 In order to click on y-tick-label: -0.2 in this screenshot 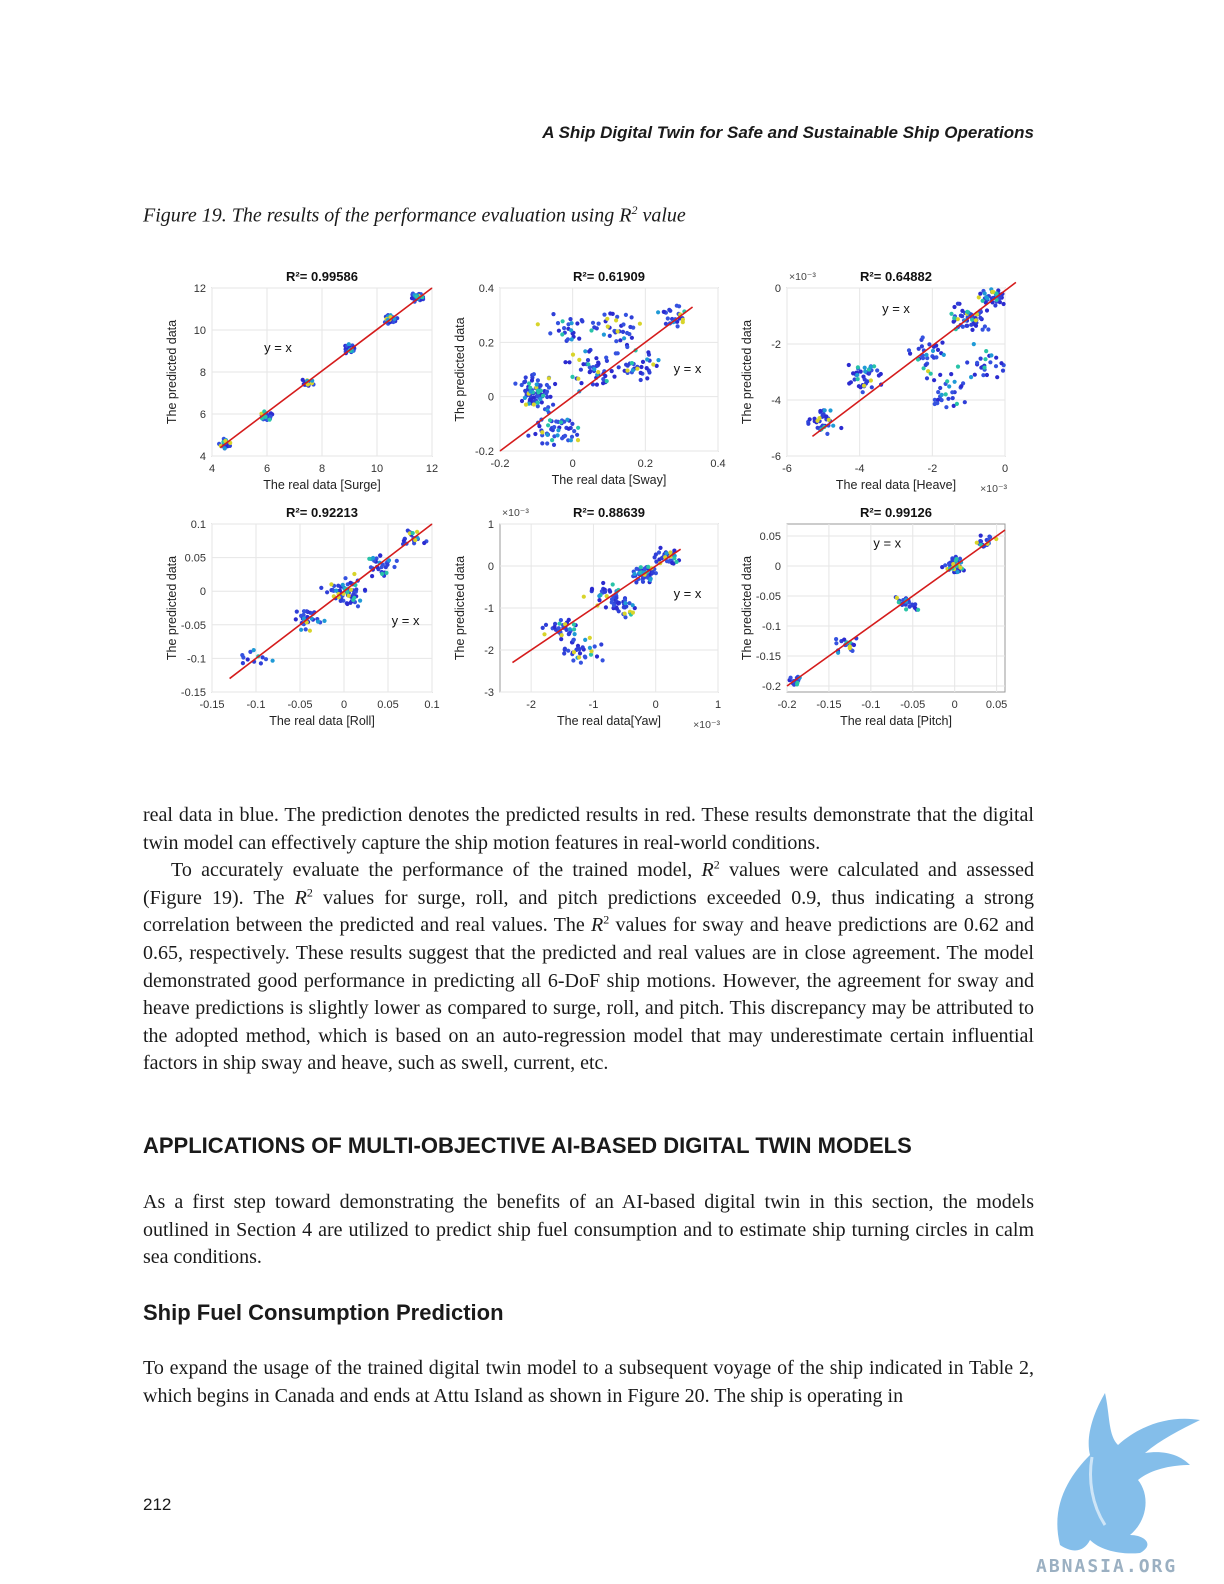, I will do `click(484, 452)`.